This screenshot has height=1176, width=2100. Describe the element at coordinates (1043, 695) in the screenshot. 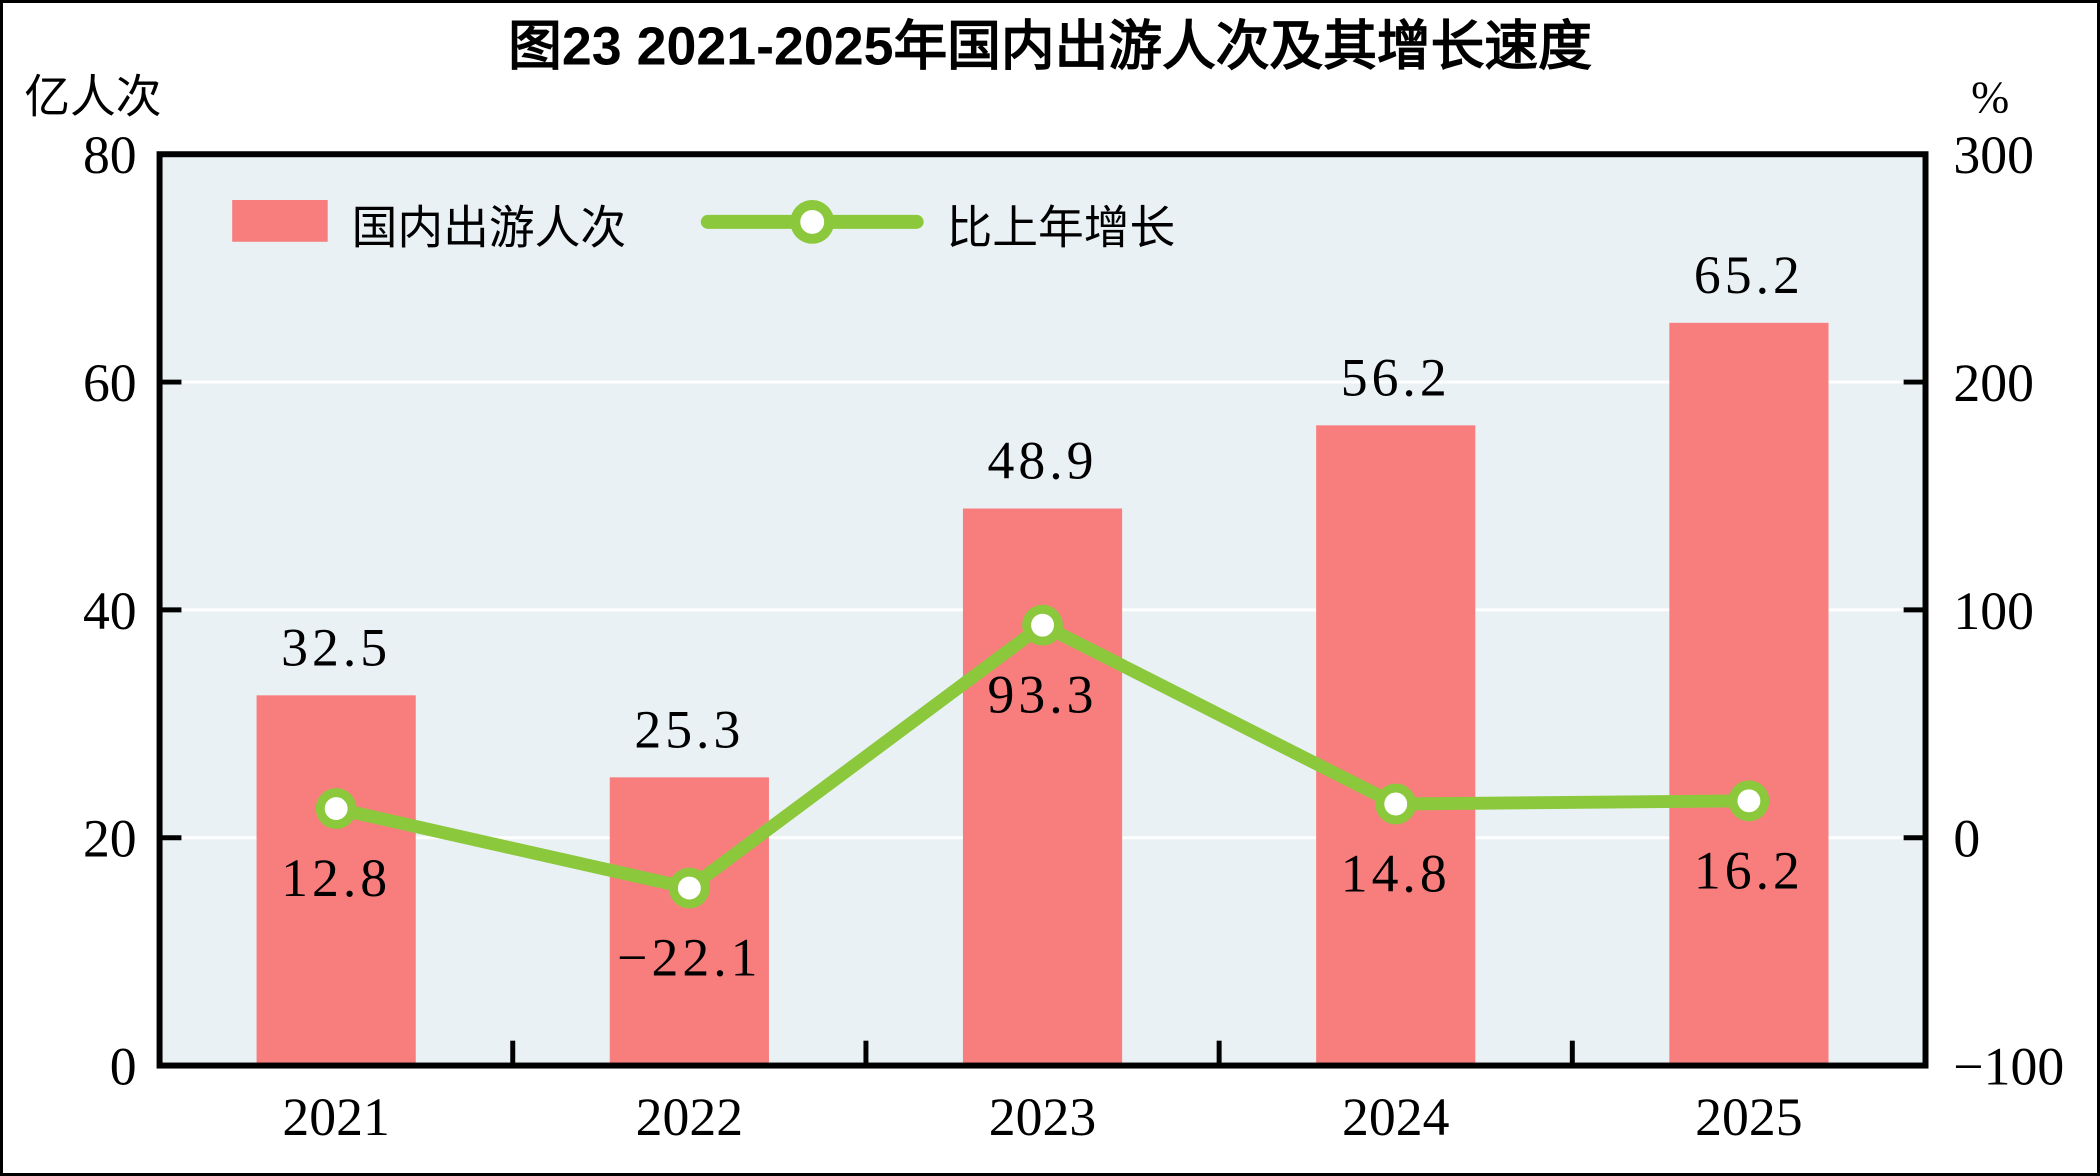

I see `growth-value-label-2023: 93.3` at that location.